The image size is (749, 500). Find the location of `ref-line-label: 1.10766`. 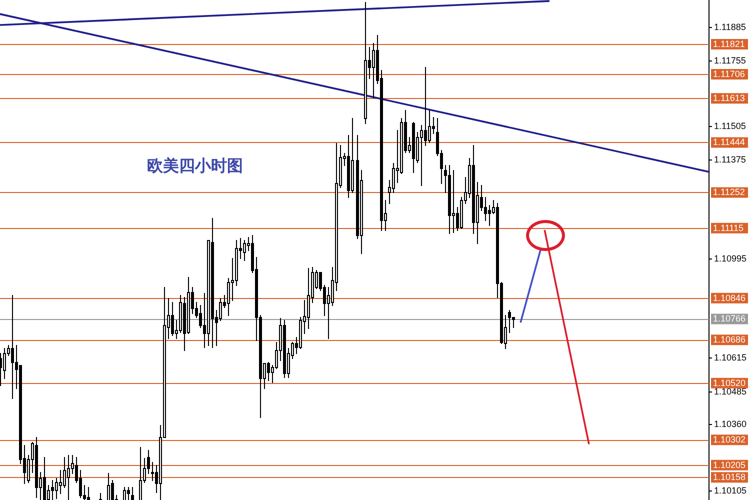

ref-line-label: 1.10766 is located at coordinates (729, 319).